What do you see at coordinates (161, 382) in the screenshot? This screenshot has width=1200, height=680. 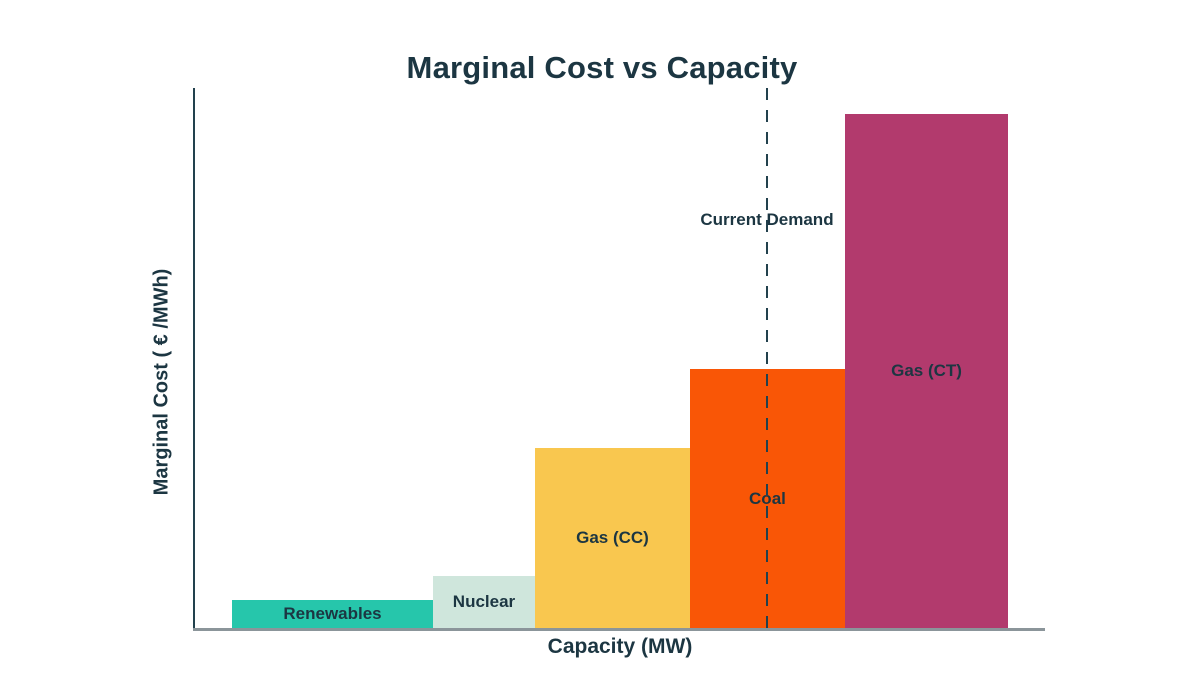 I see `y-axis-label: Marginal Cost ( € /MWh)` at bounding box center [161, 382].